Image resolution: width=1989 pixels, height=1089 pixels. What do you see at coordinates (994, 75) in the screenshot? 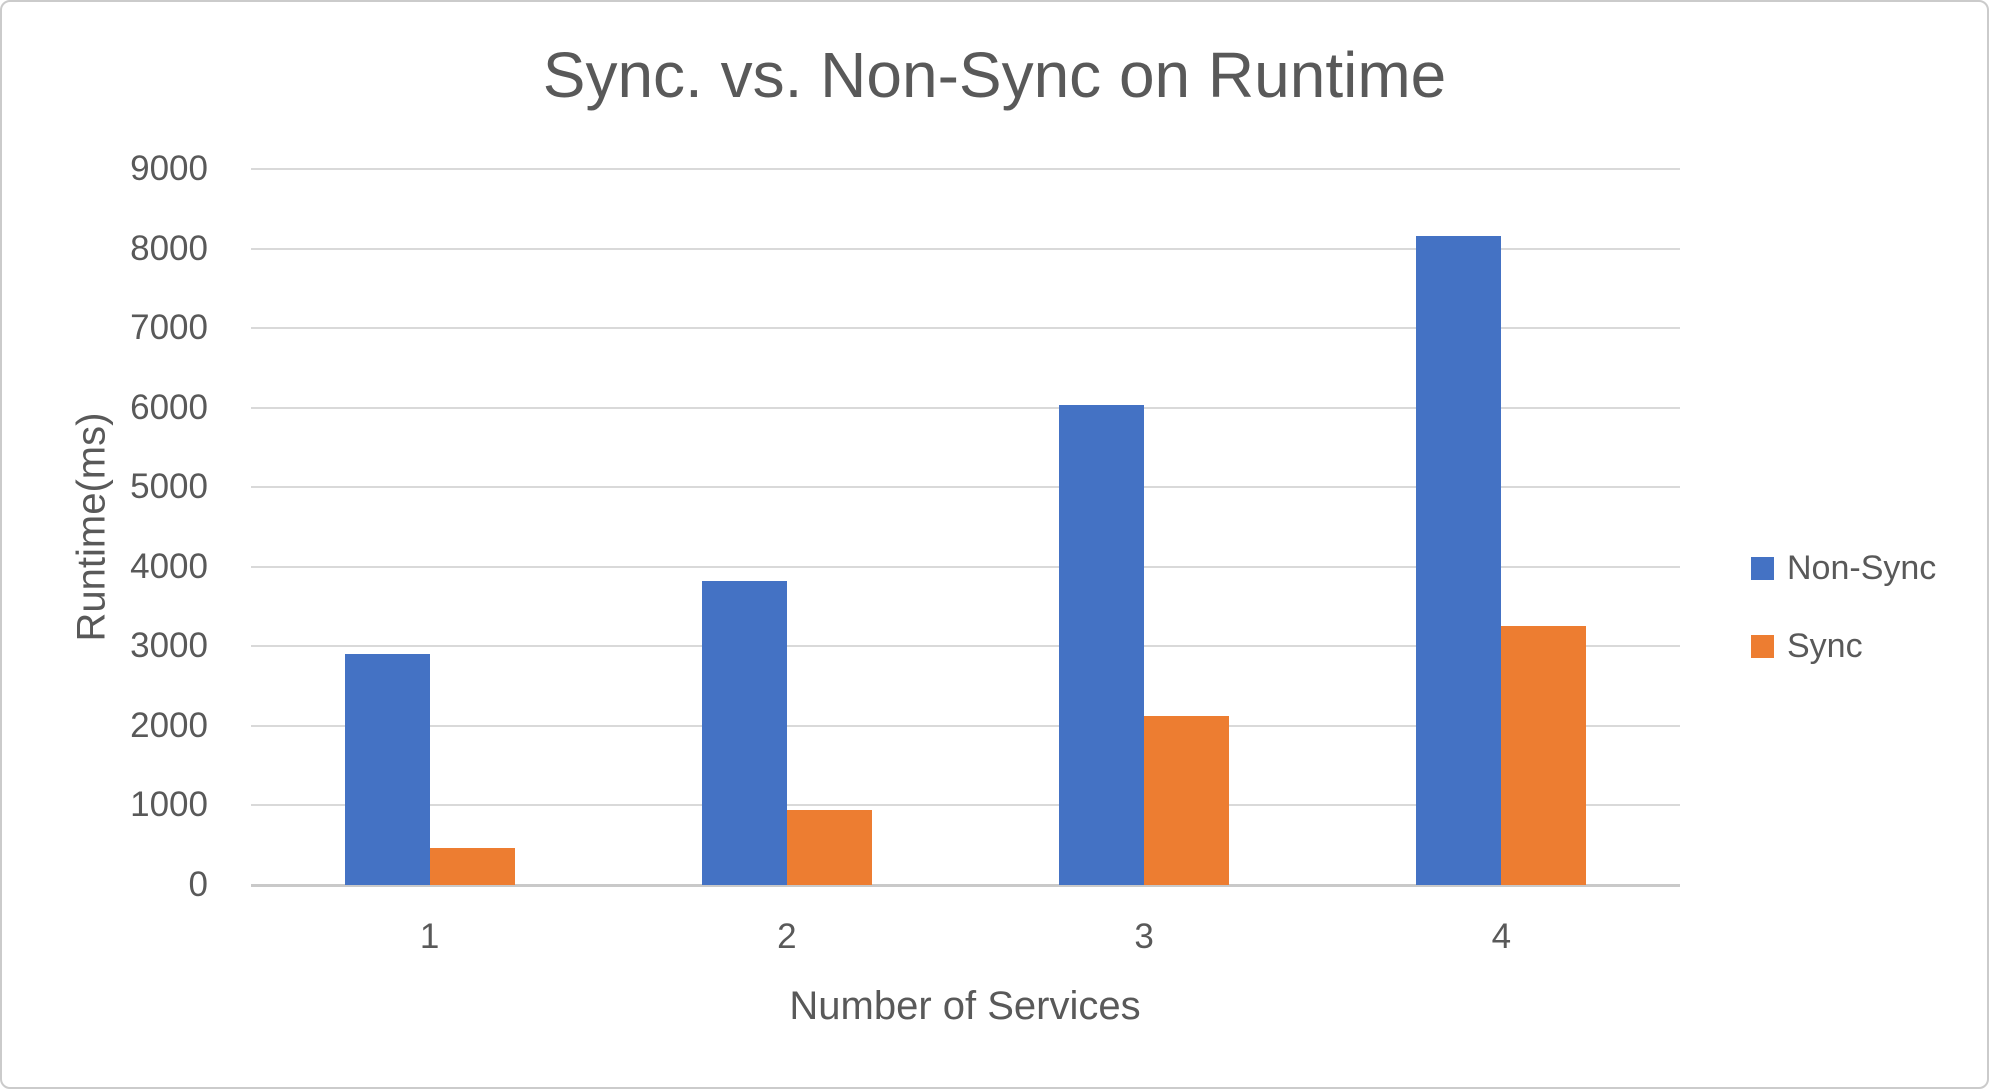
I see `chart-title: Sync. vs. Non-Sync on Runtime` at bounding box center [994, 75].